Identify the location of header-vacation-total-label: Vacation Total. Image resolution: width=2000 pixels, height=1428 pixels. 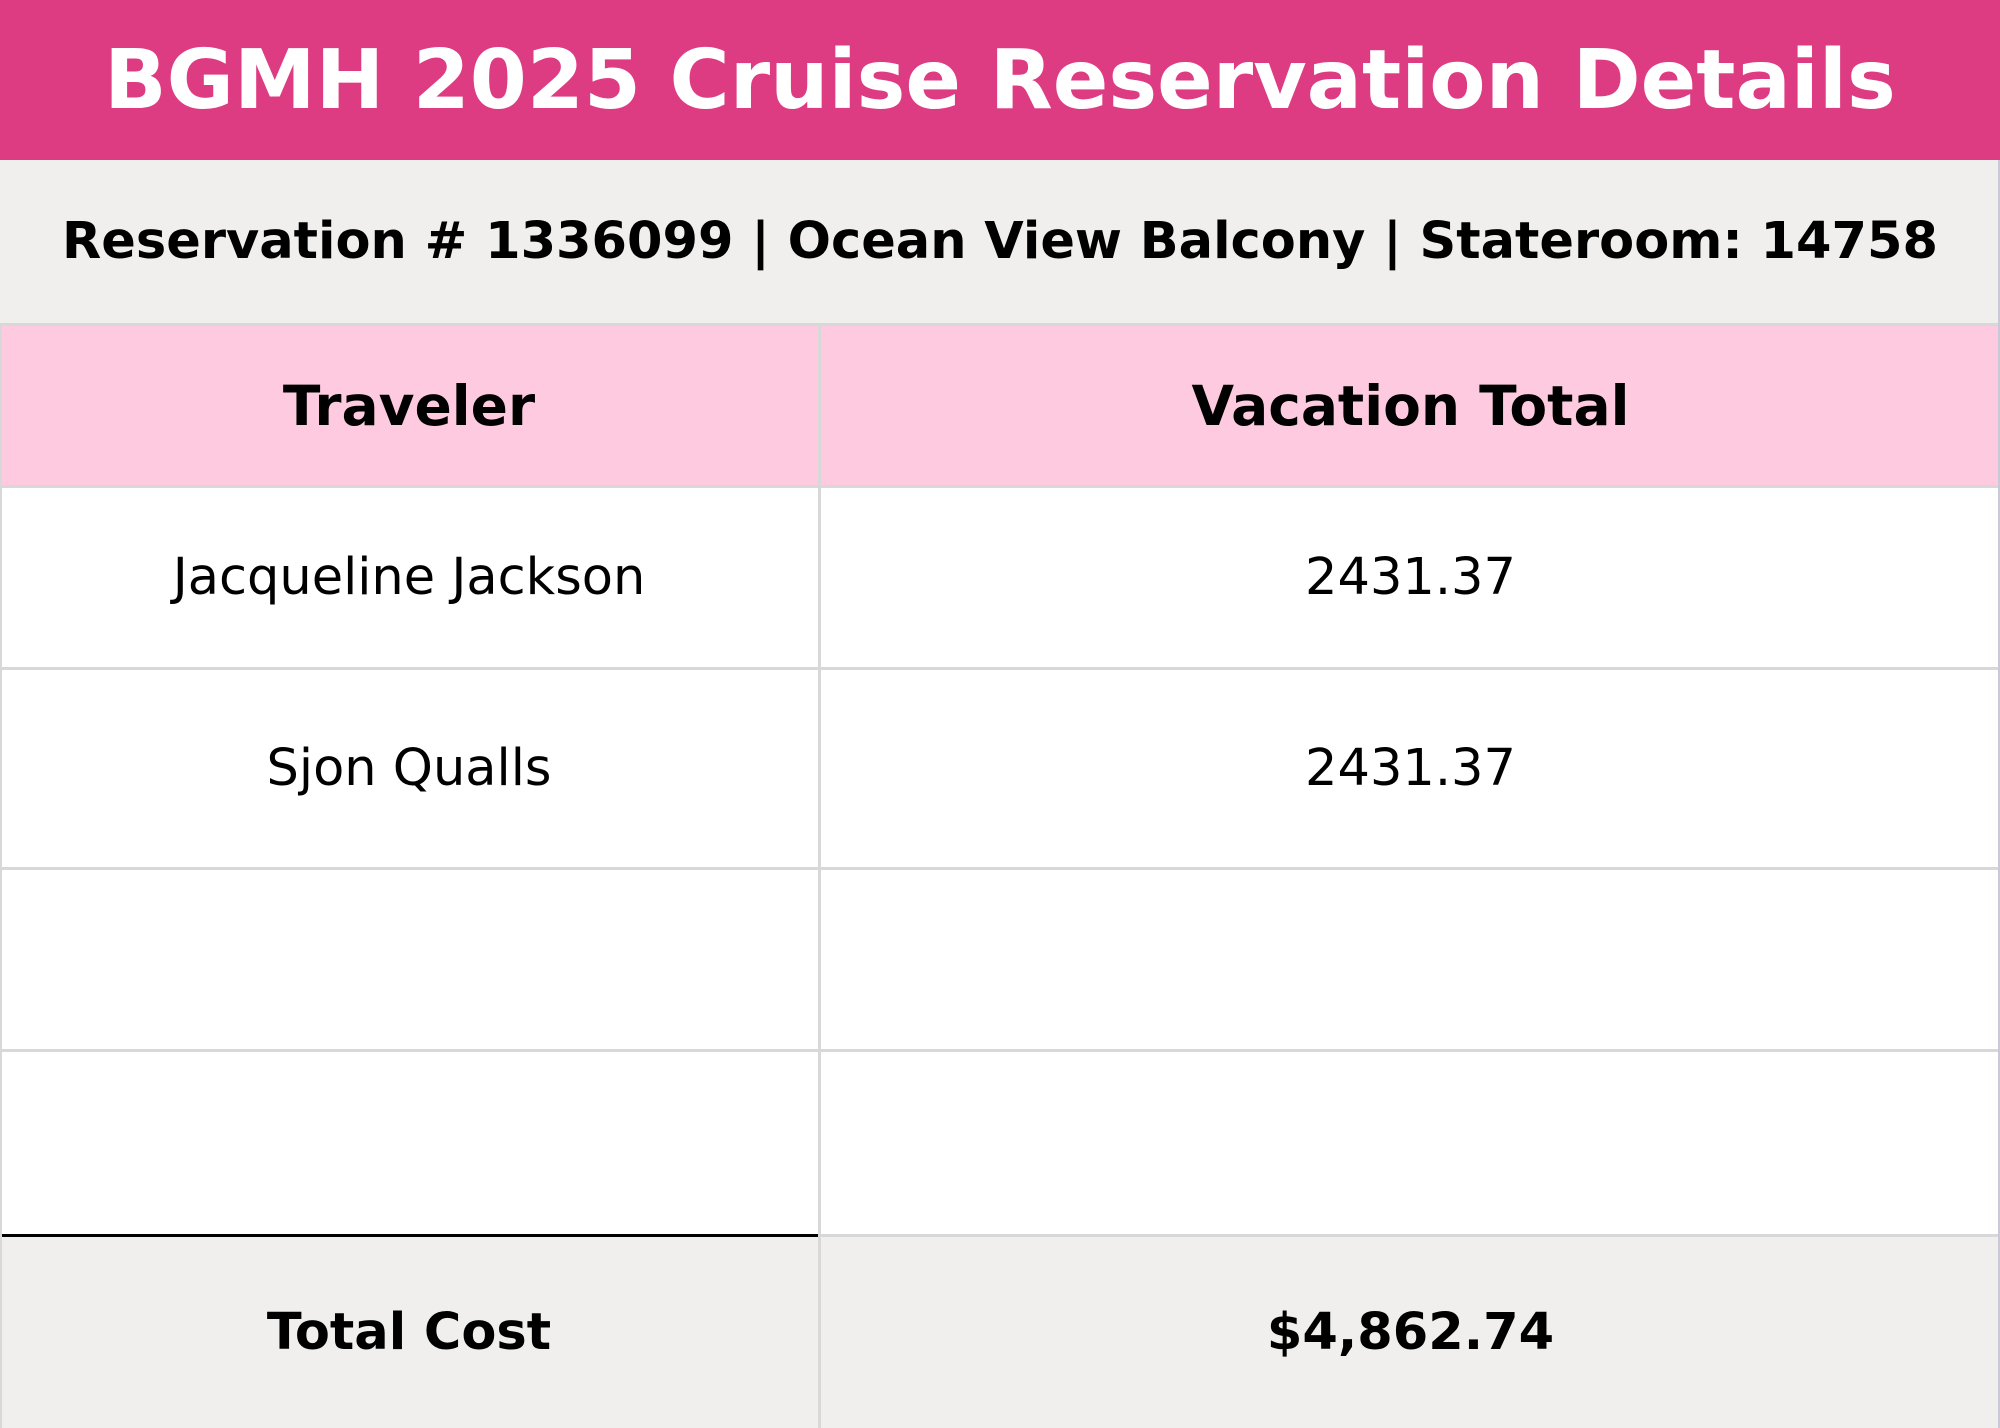
(1410, 405).